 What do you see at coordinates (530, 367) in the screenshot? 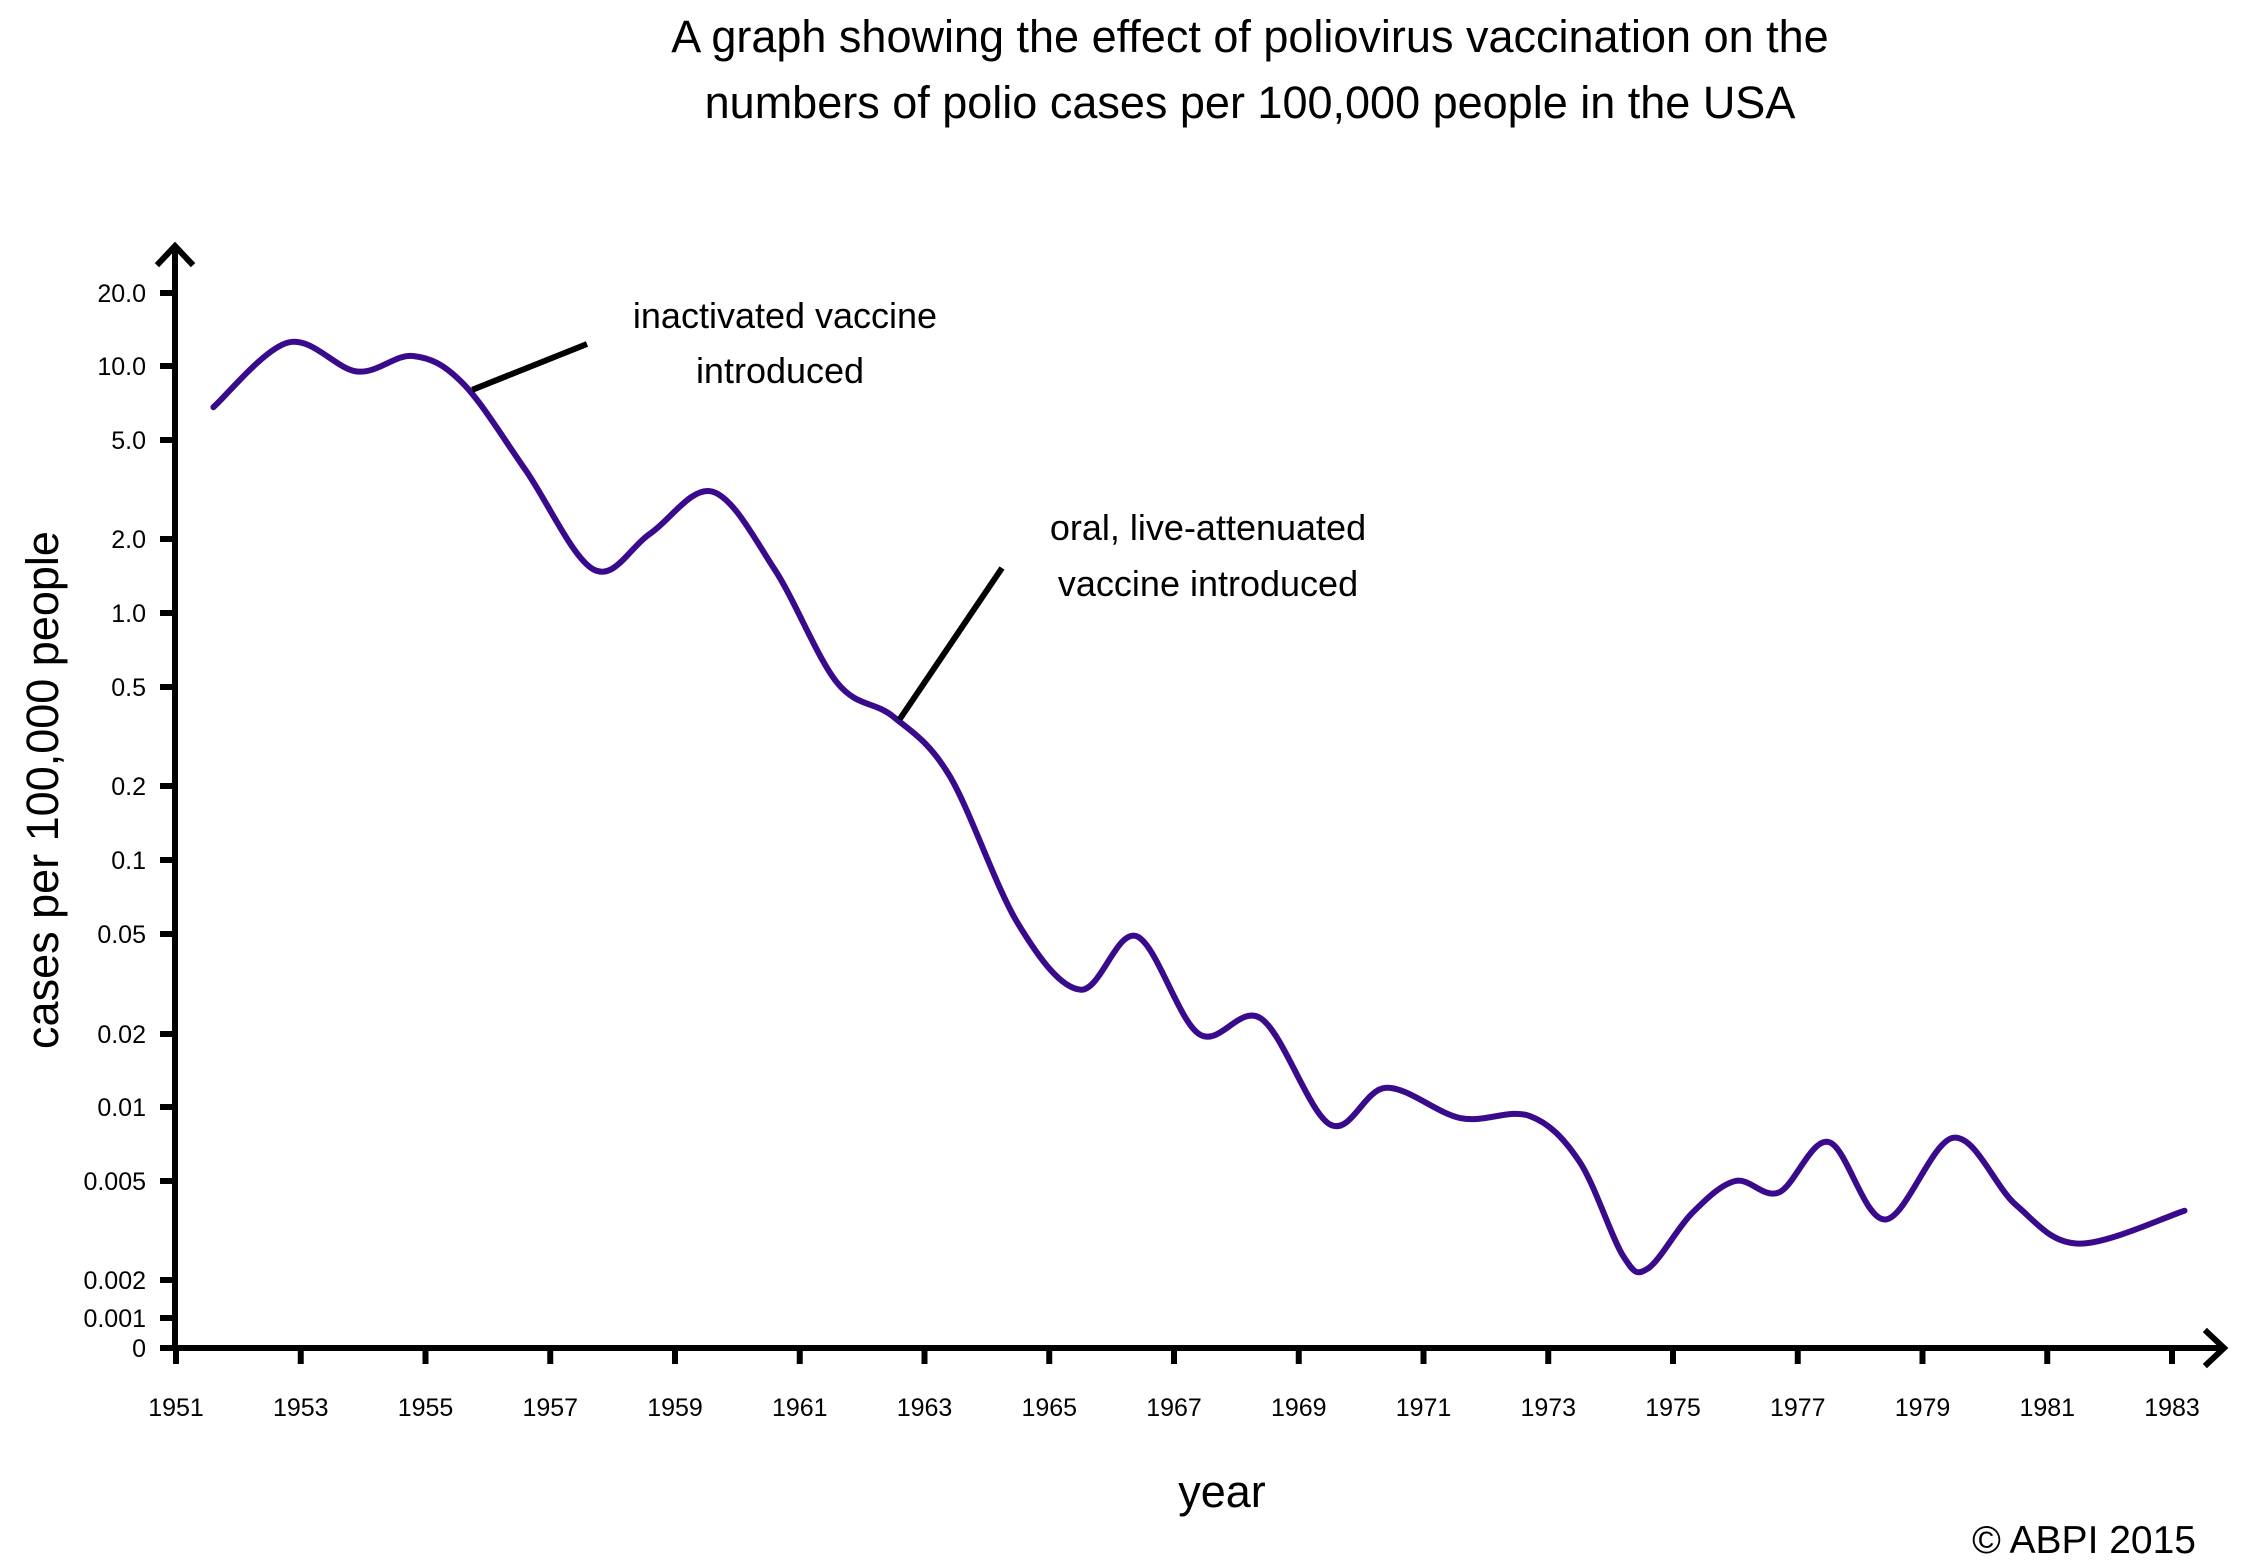
I see `annotation-pointer-inactivated` at bounding box center [530, 367].